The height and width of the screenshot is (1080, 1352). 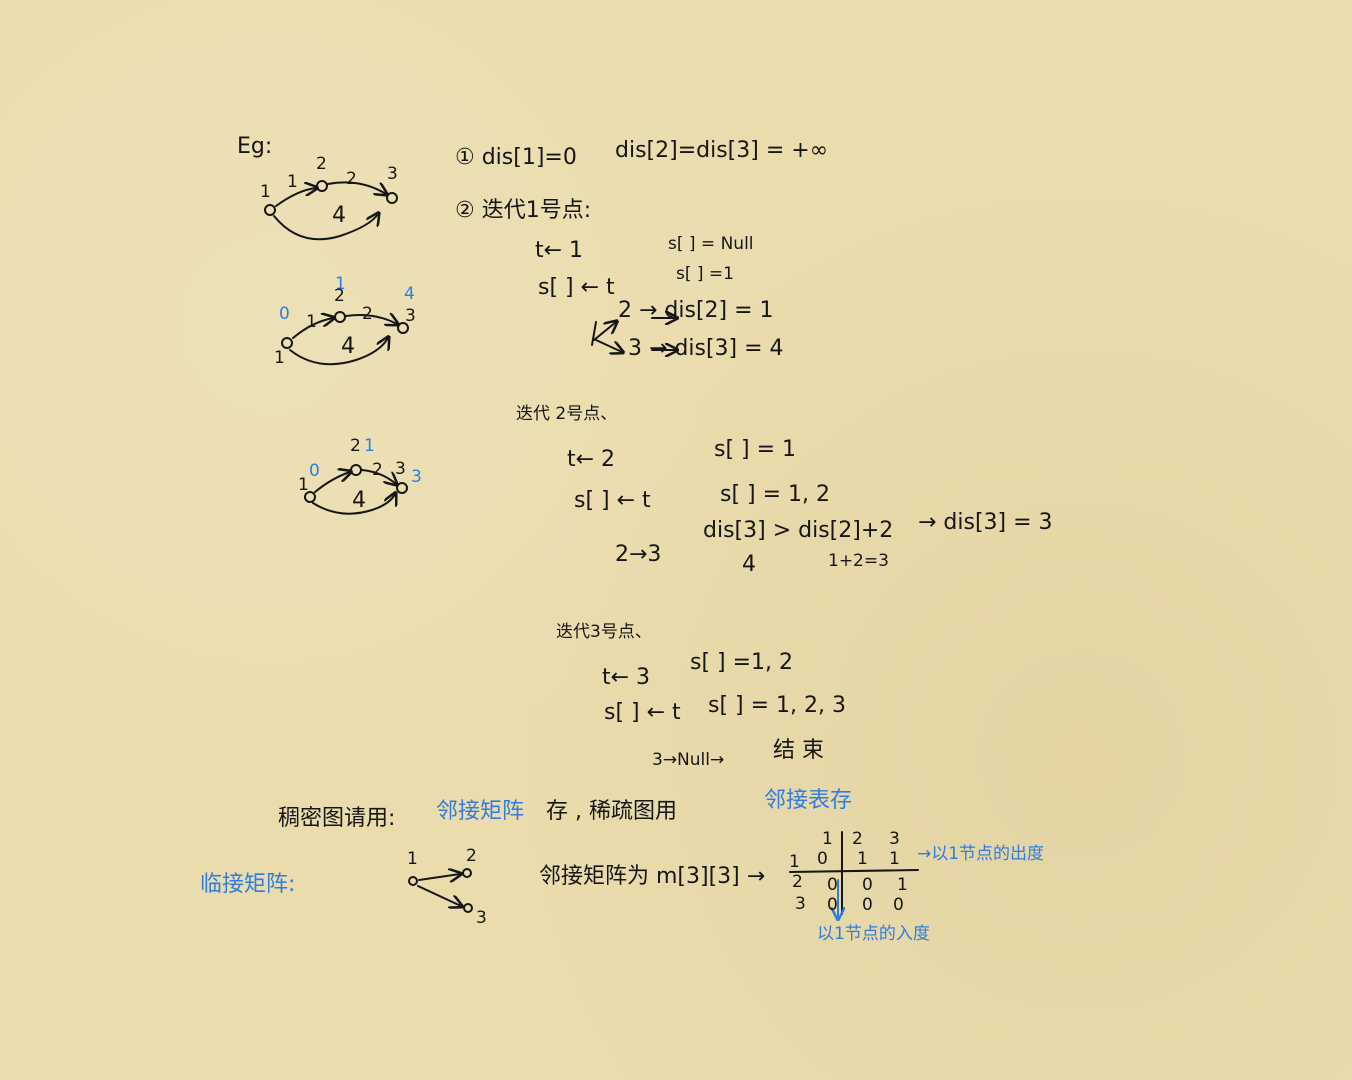 What do you see at coordinates (412, 859) in the screenshot?
I see `adj-node-1: 1` at bounding box center [412, 859].